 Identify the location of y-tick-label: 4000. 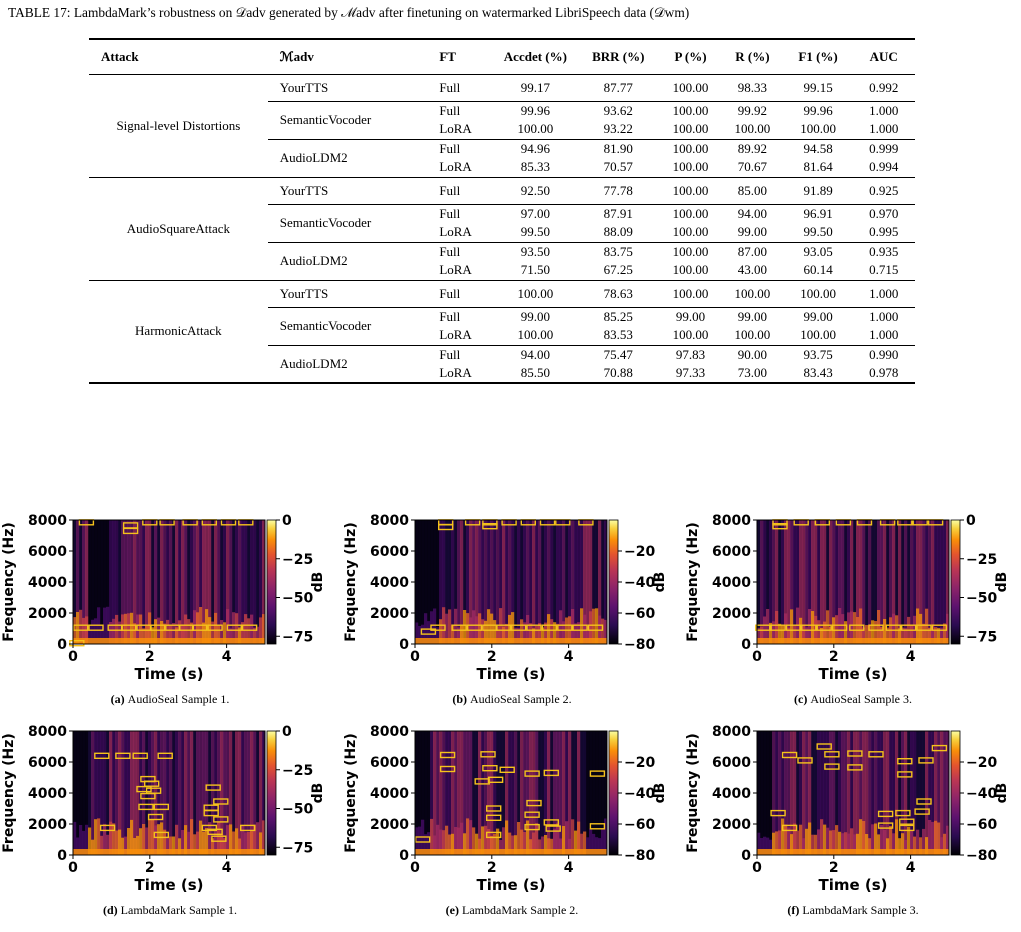
(47, 794).